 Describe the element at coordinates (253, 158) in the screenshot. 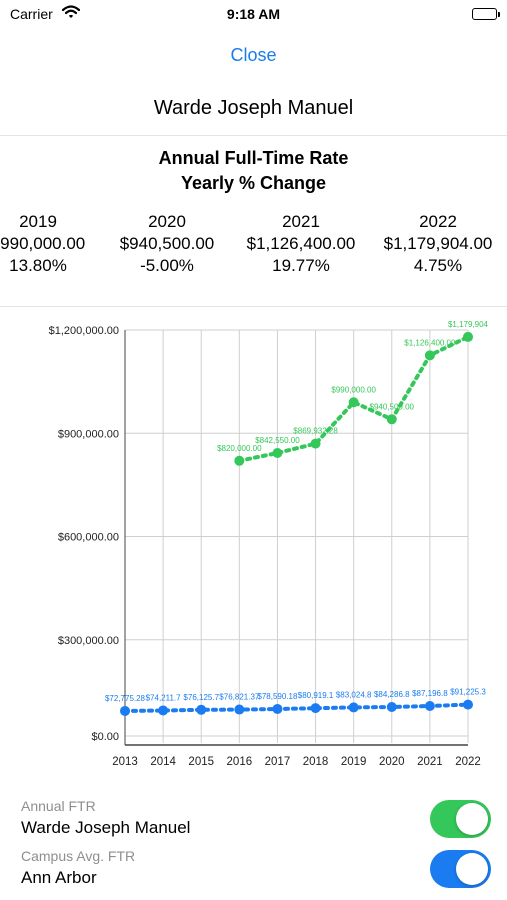

I see `summary-title: Annual Full-Time Rate` at that location.